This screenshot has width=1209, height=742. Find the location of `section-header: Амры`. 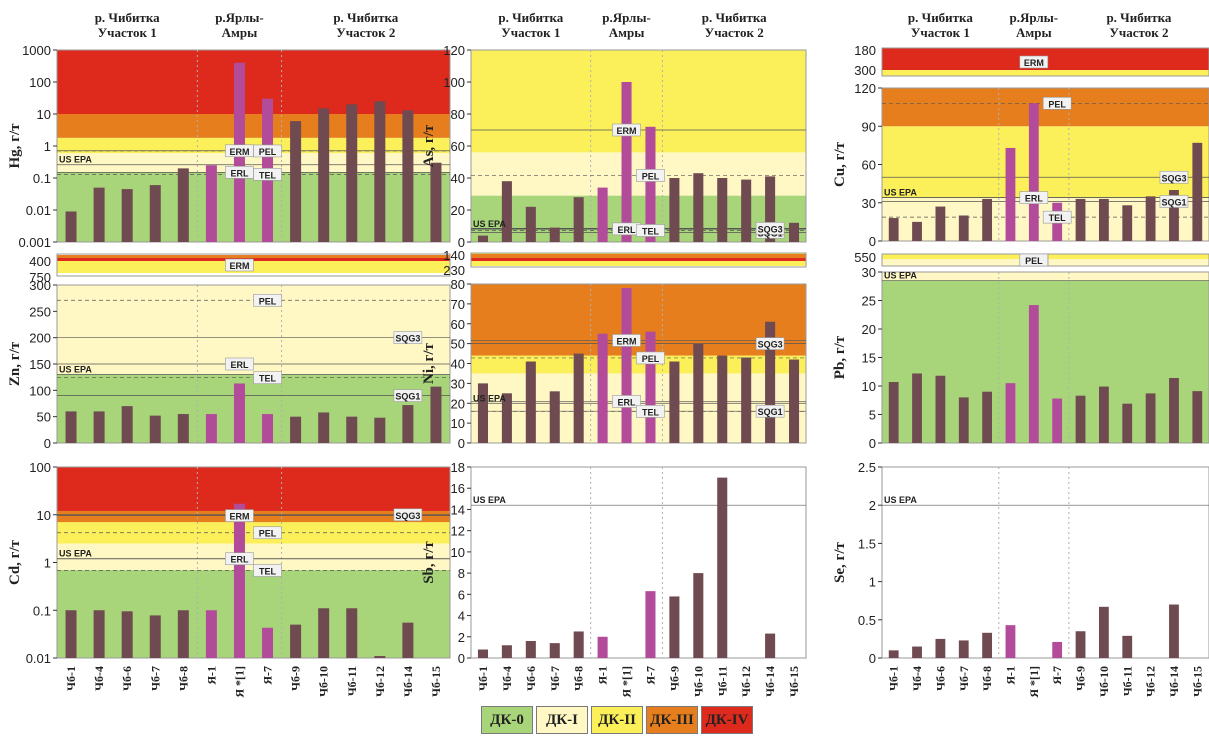

section-header: Амры is located at coordinates (1034, 32).